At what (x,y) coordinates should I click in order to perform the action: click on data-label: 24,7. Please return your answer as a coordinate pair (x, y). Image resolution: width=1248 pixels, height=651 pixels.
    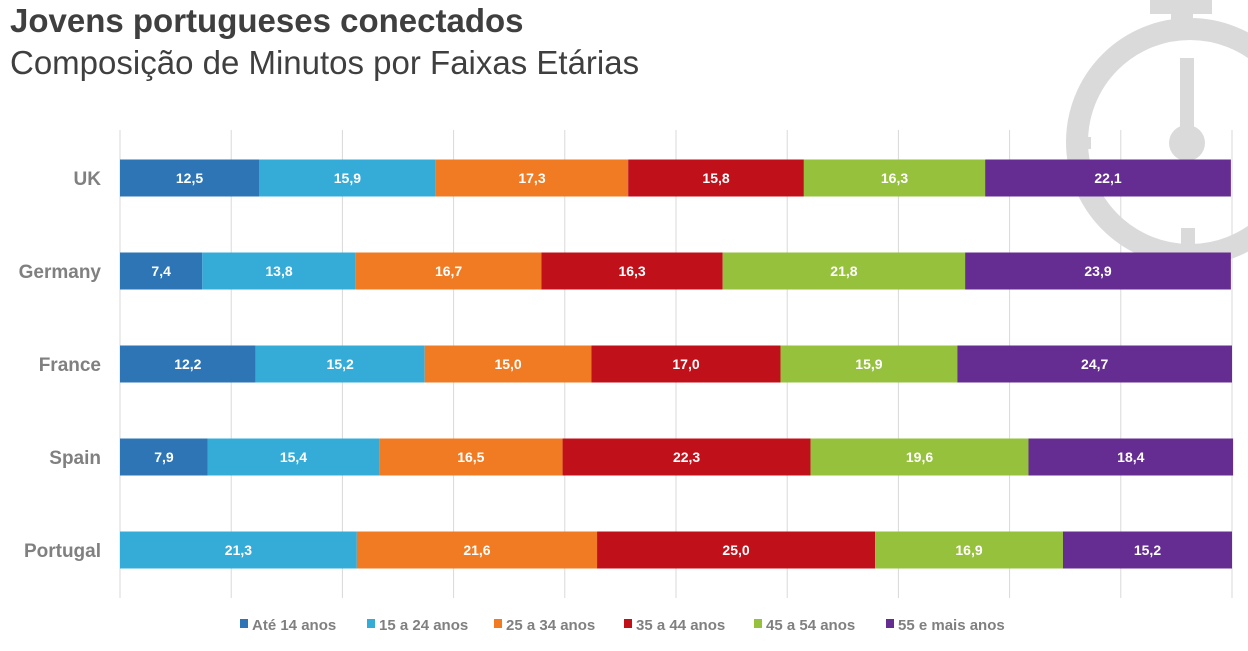
    Looking at the image, I should click on (1094, 364).